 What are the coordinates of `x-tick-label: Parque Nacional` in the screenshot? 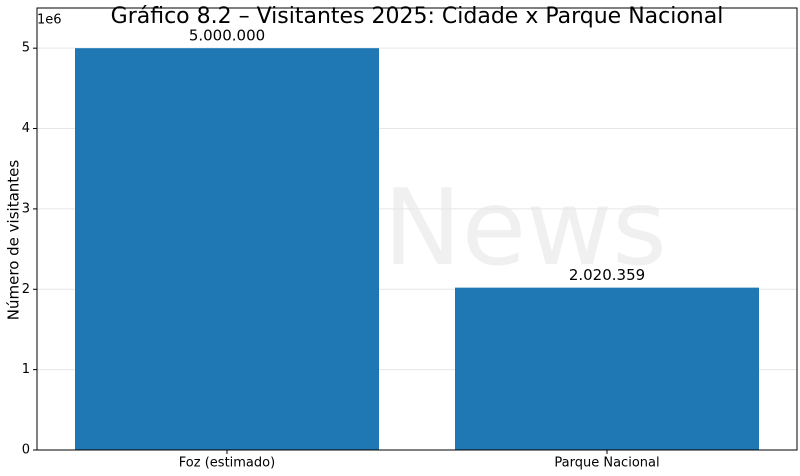 It's located at (606, 463).